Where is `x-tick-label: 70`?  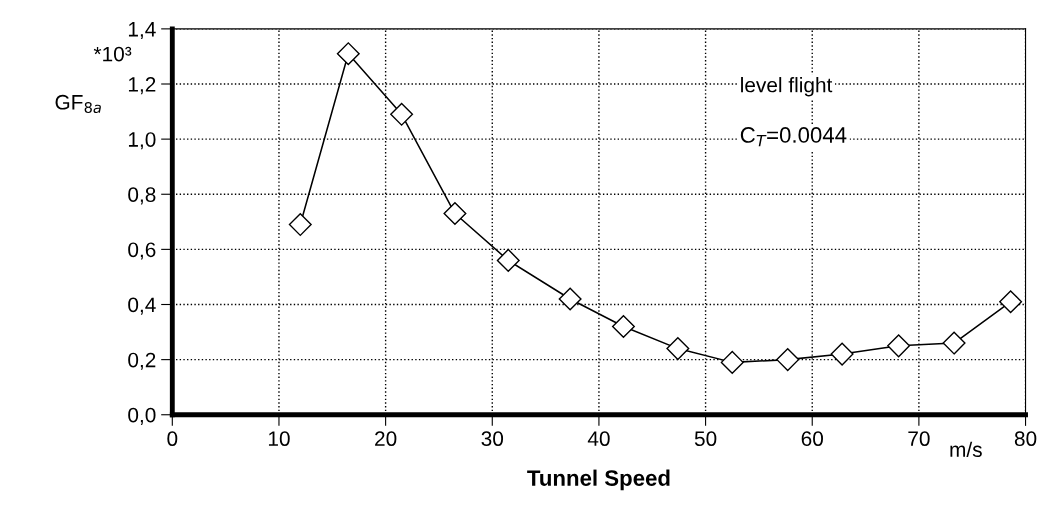 x-tick-label: 70 is located at coordinates (919, 439).